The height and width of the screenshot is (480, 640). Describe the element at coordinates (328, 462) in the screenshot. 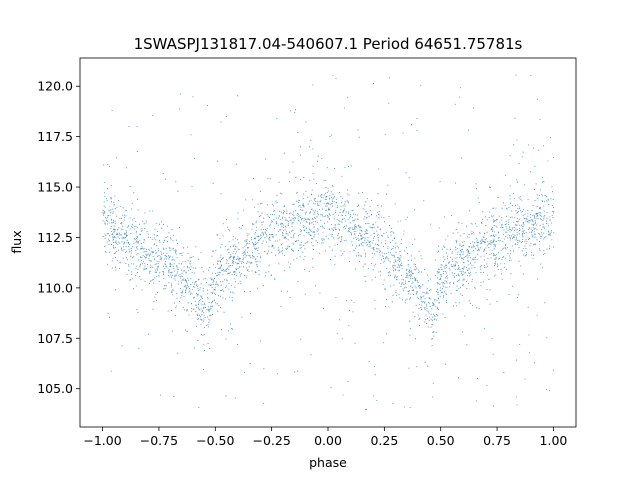

I see `x-axis-title: phase` at that location.